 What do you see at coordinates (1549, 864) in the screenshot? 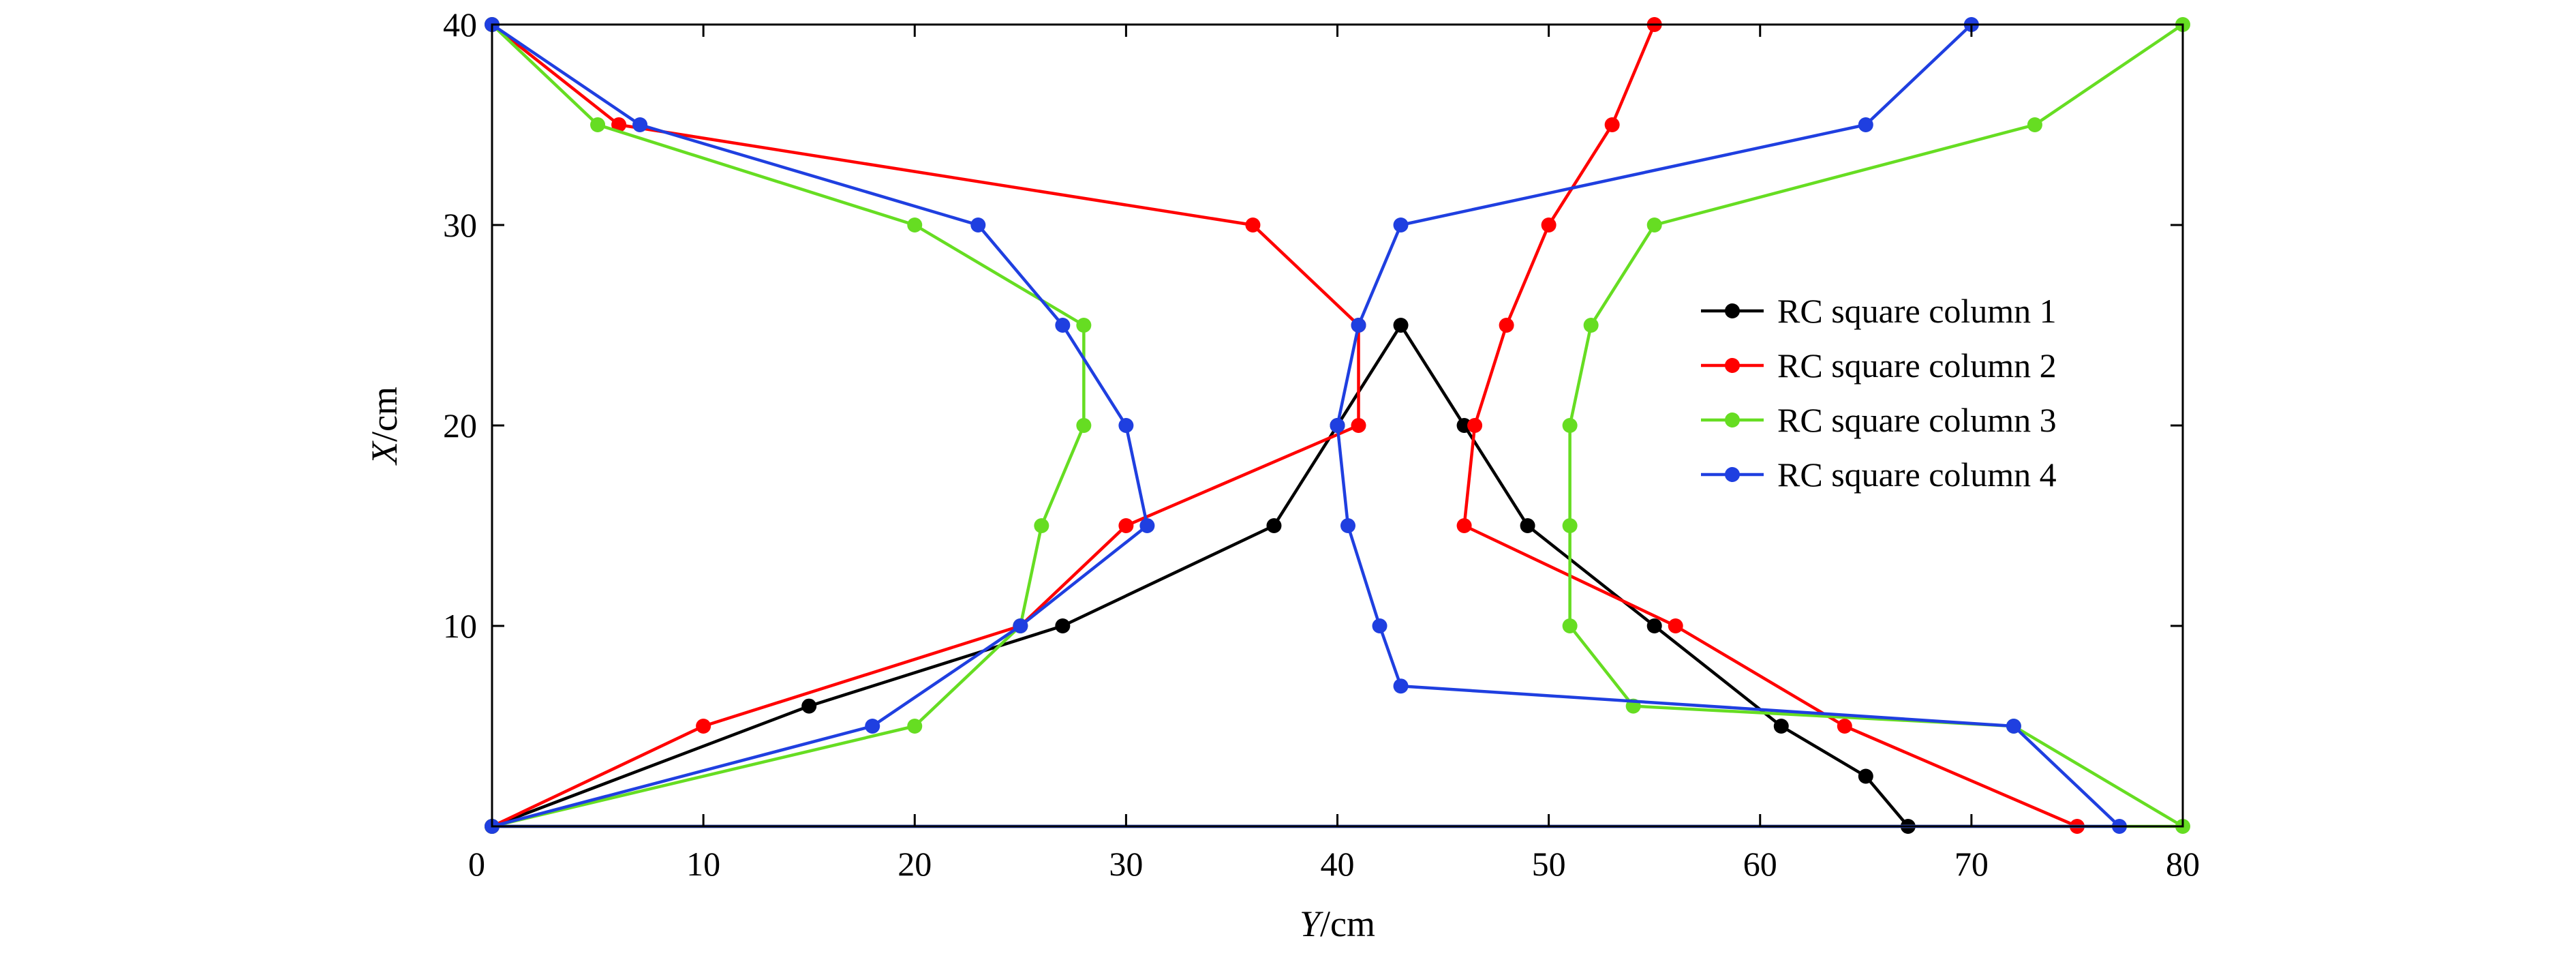
I see `x-tick-label: 50` at bounding box center [1549, 864].